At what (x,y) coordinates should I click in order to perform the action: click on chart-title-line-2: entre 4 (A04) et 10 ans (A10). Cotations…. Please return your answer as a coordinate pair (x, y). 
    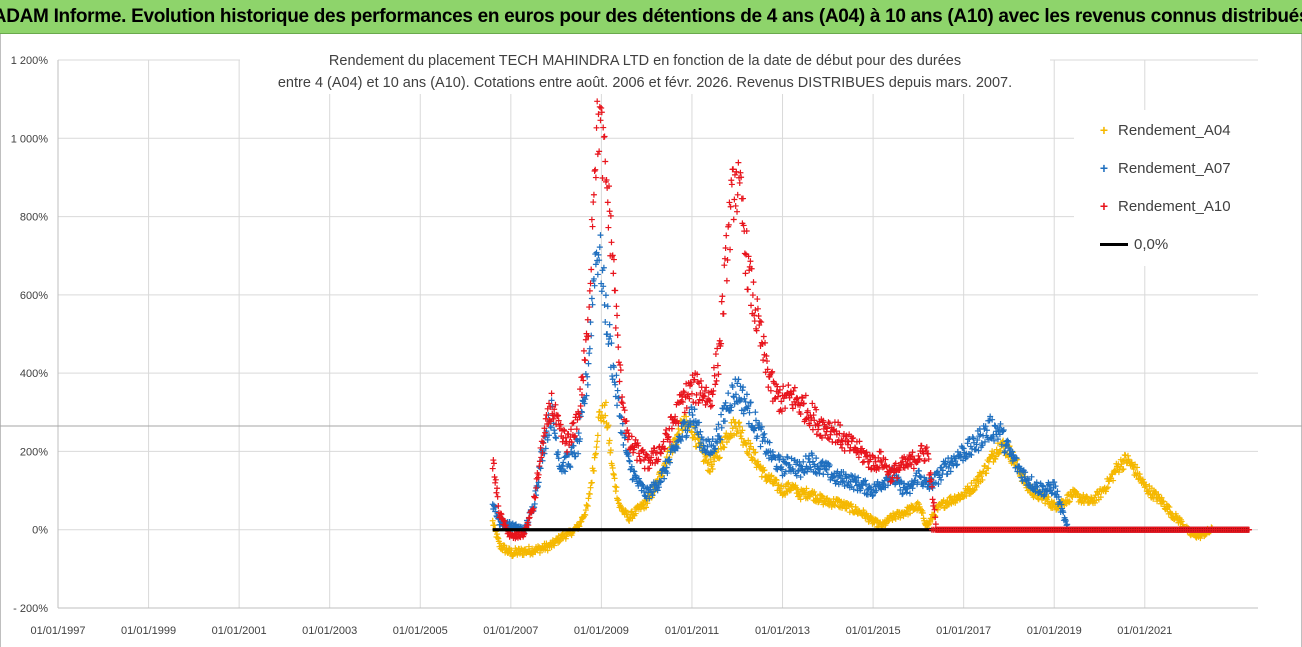
    Looking at the image, I should click on (645, 83).